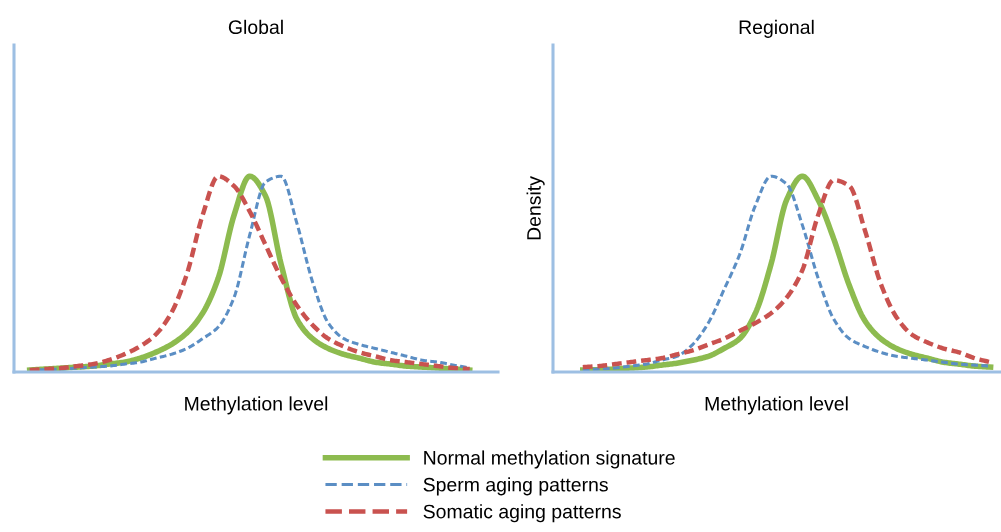 The image size is (1001, 532). Describe the element at coordinates (535, 208) in the screenshot. I see `y-axis-title: Density` at that location.